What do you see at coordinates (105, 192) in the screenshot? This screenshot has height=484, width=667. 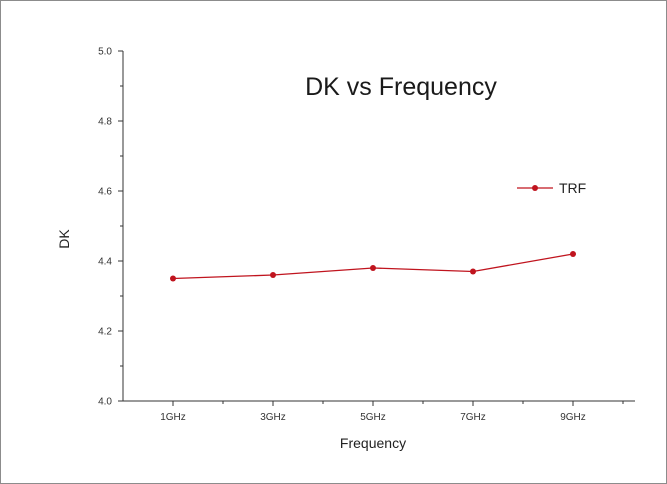 I see `y-tick-label: 4.6` at bounding box center [105, 192].